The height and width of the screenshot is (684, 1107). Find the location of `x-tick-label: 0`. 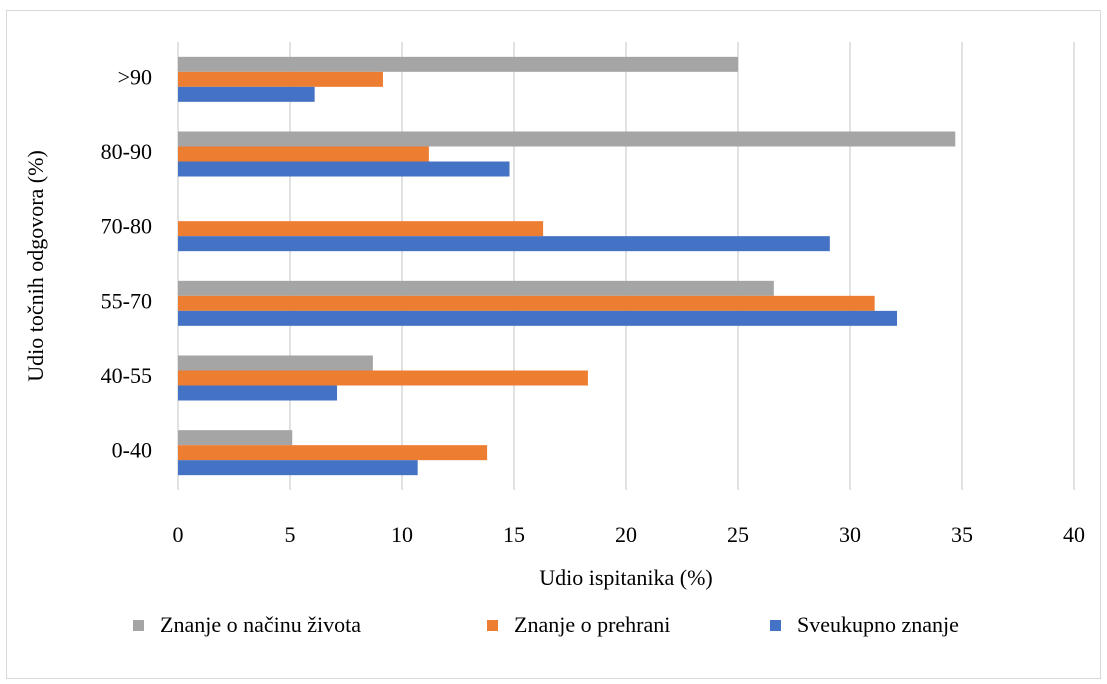

x-tick-label: 0 is located at coordinates (178, 534).